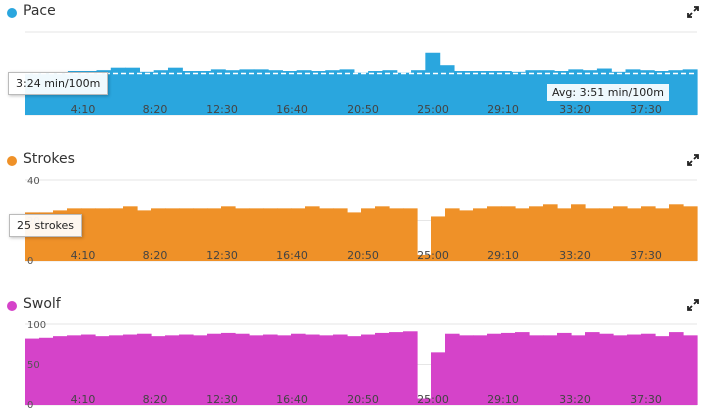  I want to click on x-tick-label: 25:00, so click(433, 399).